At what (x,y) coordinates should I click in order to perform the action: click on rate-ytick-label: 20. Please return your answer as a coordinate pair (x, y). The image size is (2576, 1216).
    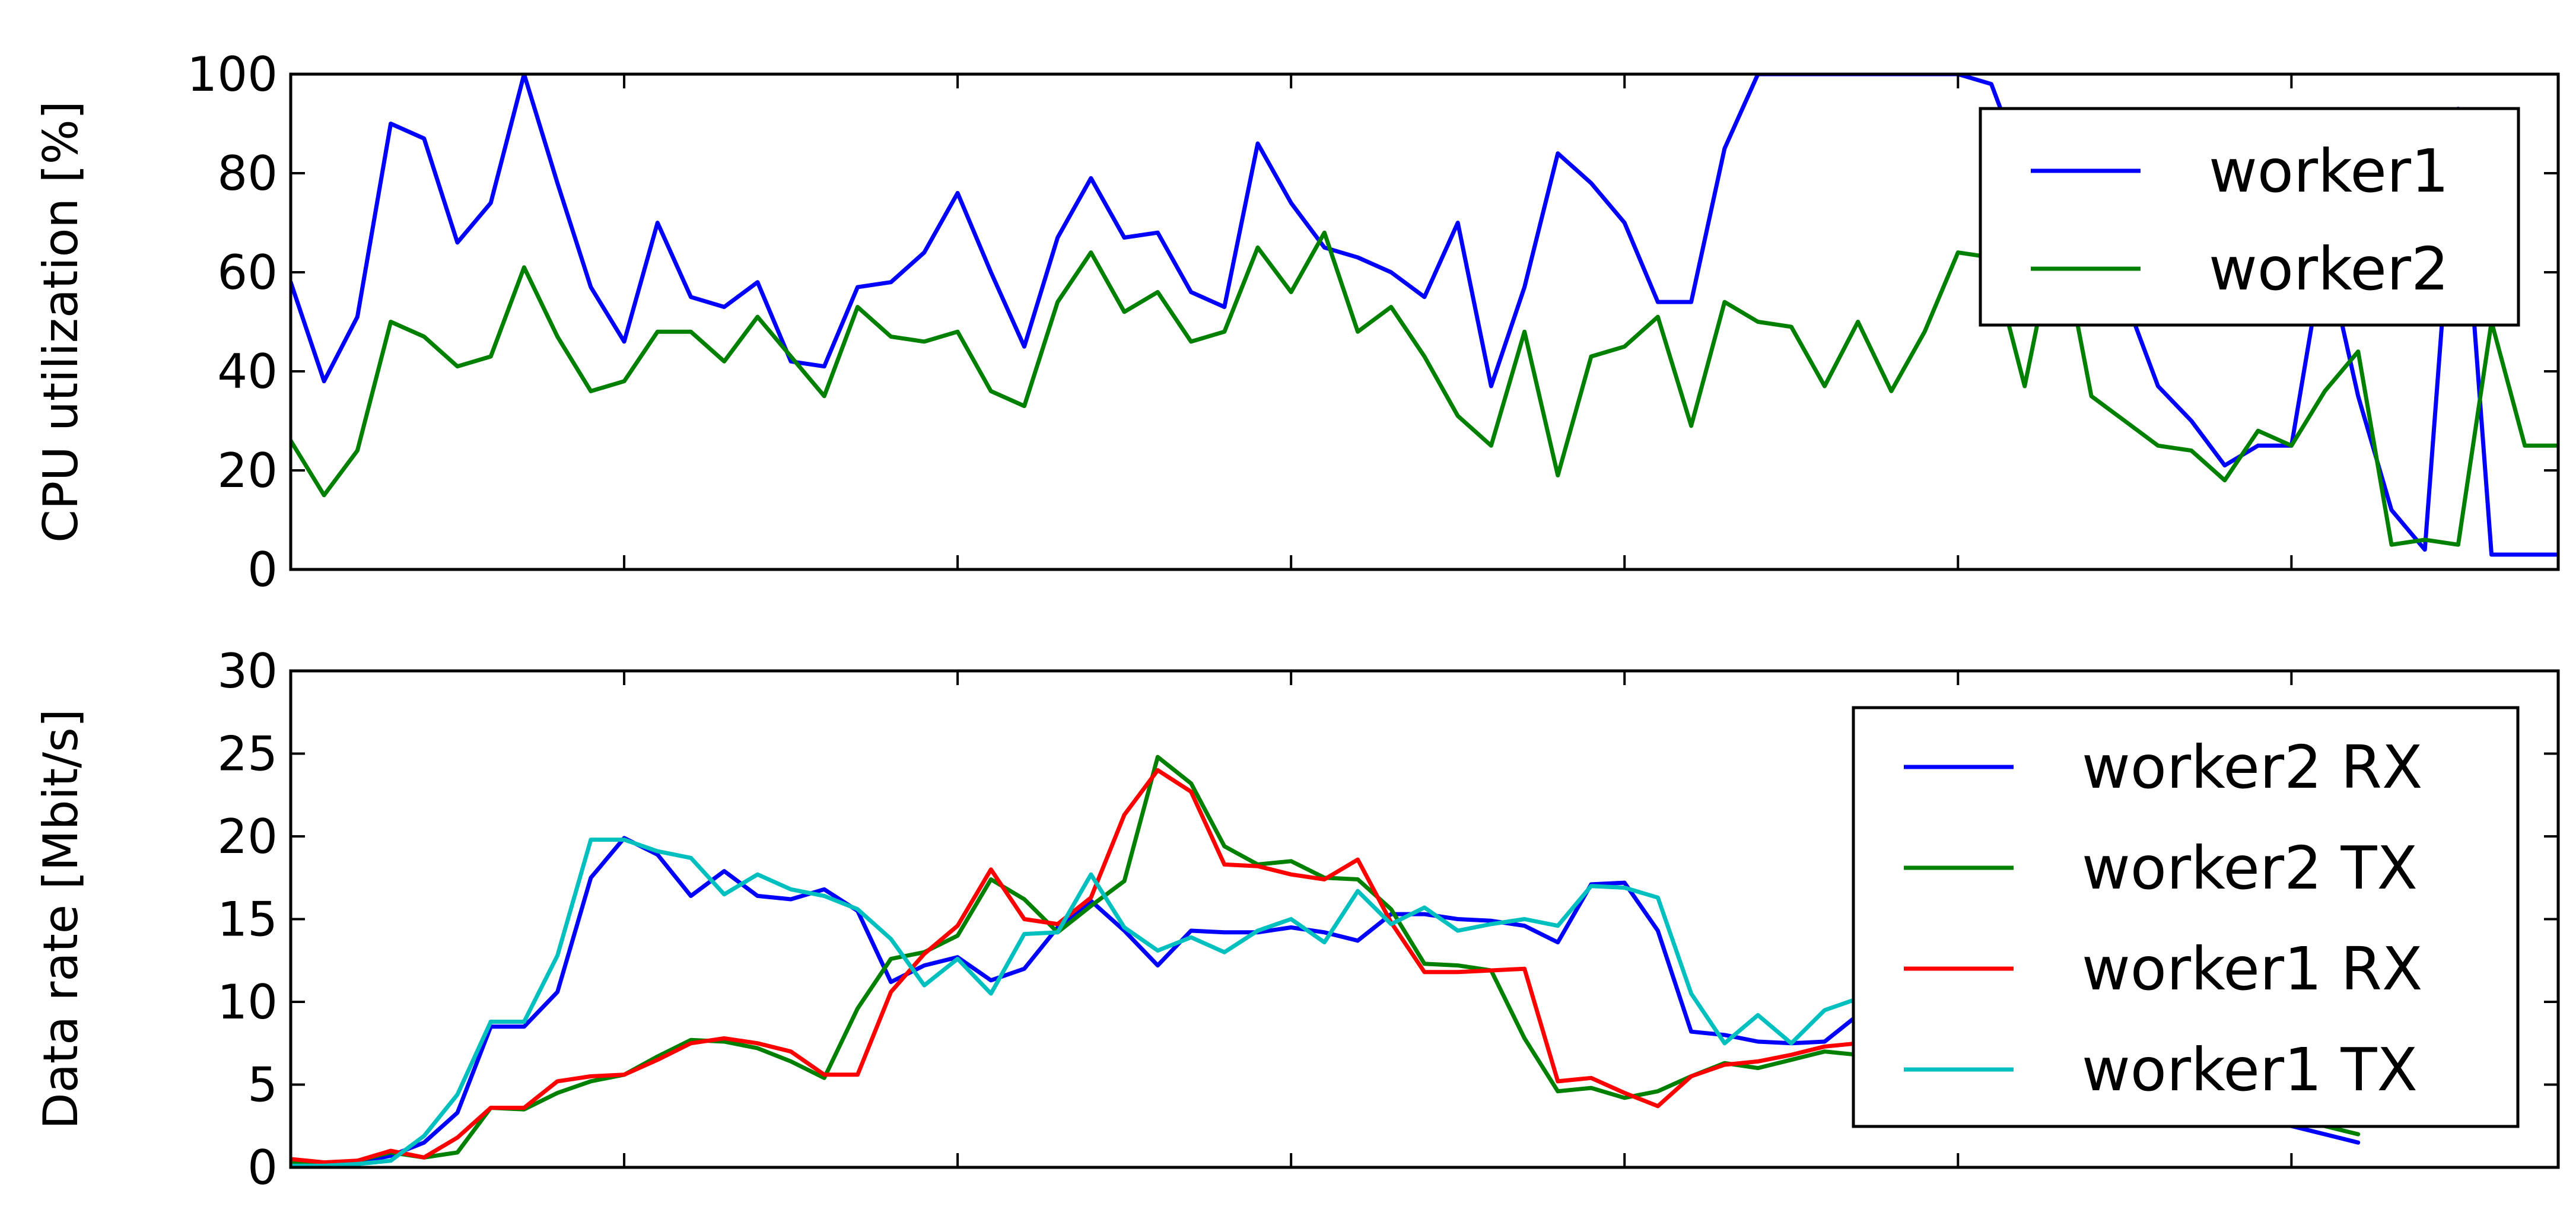
    Looking at the image, I should click on (247, 836).